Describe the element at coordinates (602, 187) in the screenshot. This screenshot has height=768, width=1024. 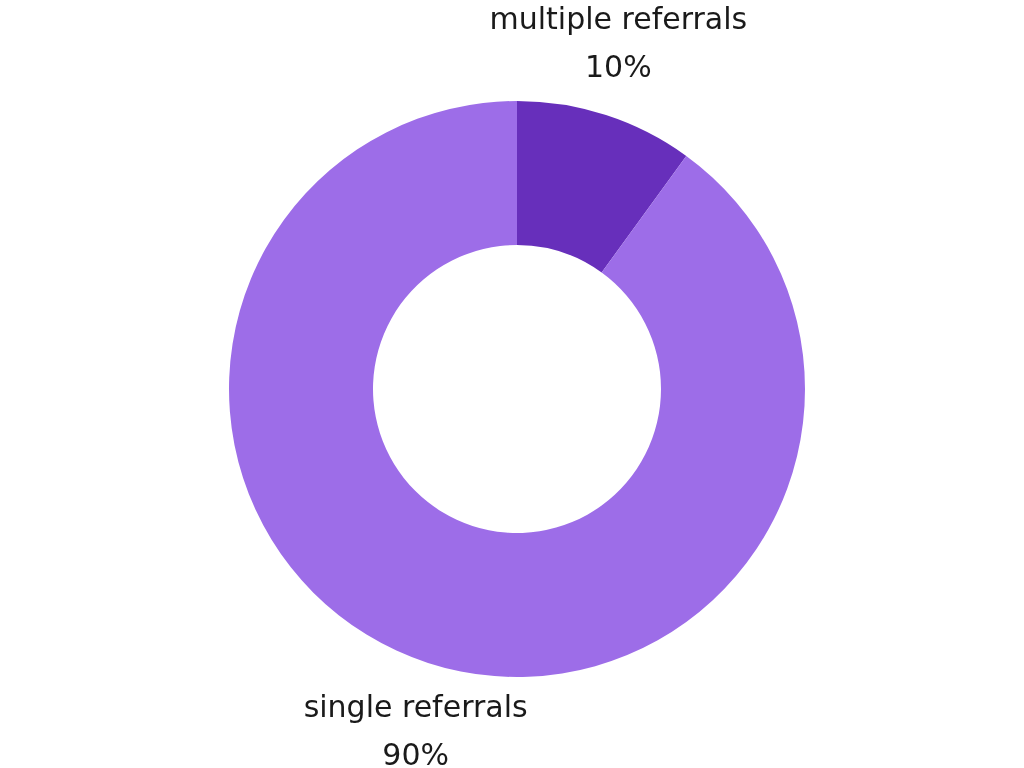
I see `donut-slice` at that location.